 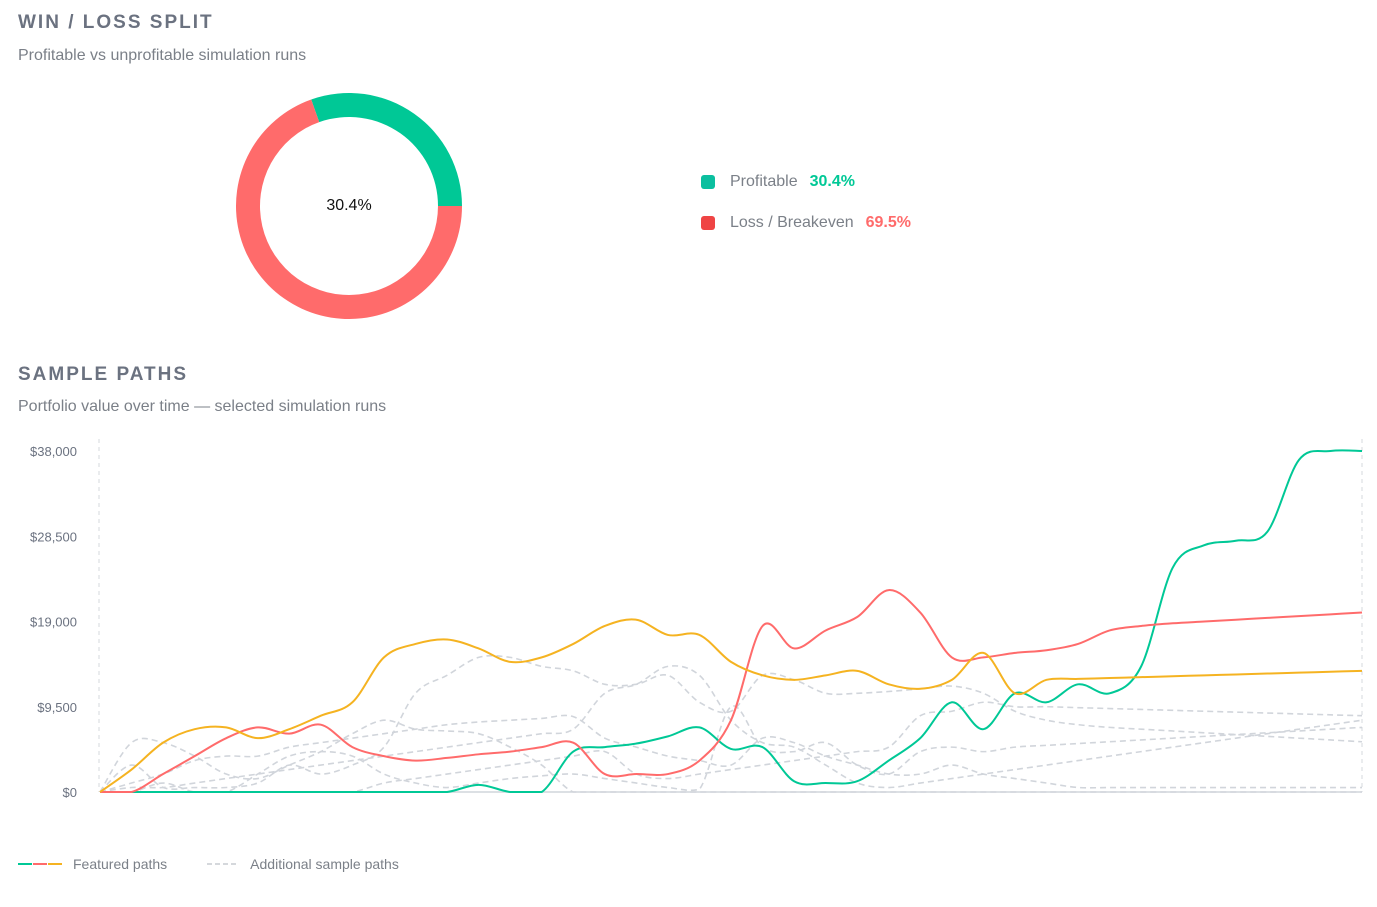 What do you see at coordinates (764, 181) in the screenshot?
I see `legend-label-profitable: Profitable` at bounding box center [764, 181].